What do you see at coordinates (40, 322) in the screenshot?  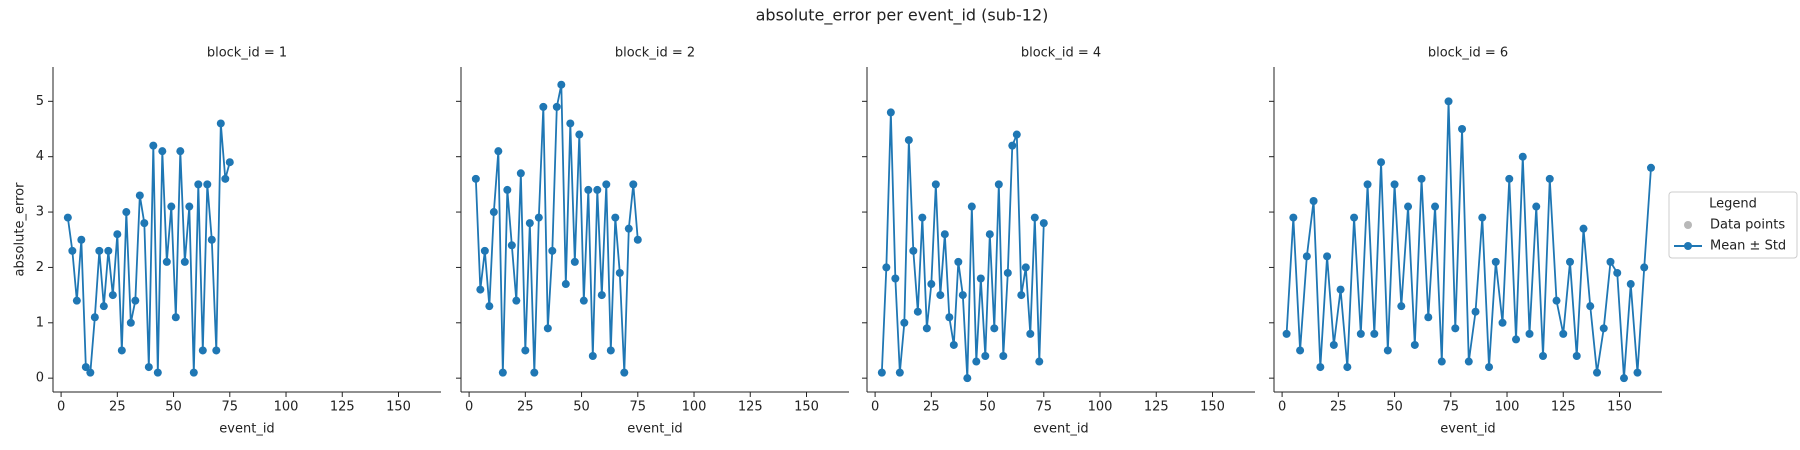 I see `y-tick-label: 1` at bounding box center [40, 322].